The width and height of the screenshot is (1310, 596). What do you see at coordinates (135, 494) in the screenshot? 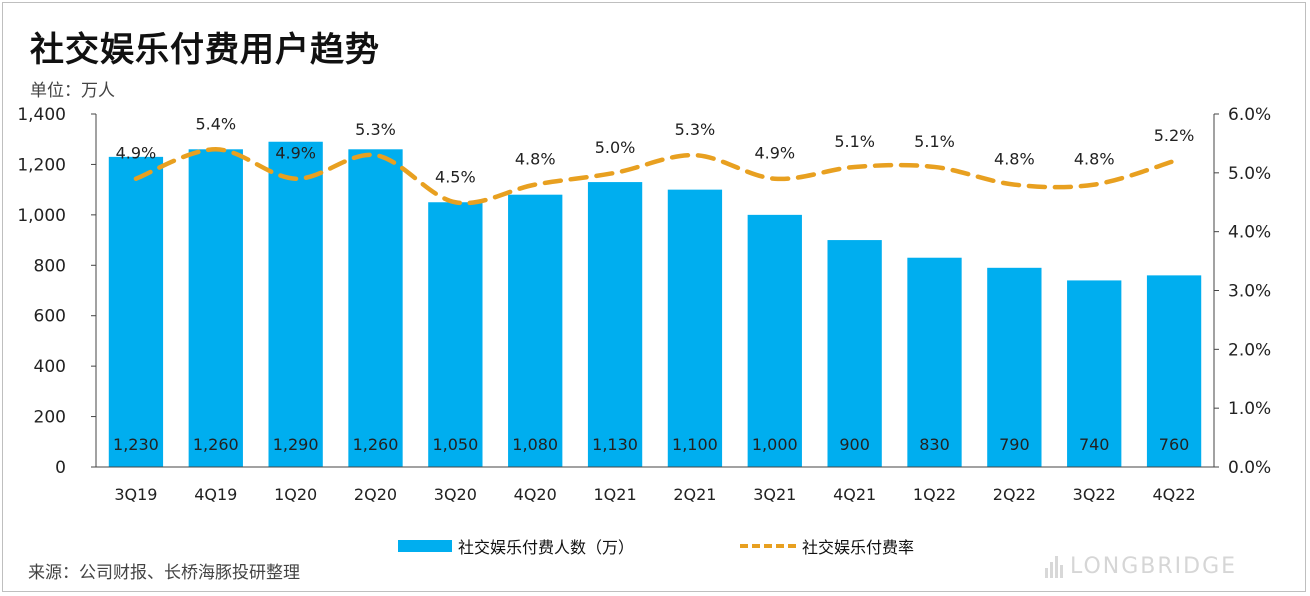
I see `x-axis-tick-label: 3Q19` at bounding box center [135, 494].